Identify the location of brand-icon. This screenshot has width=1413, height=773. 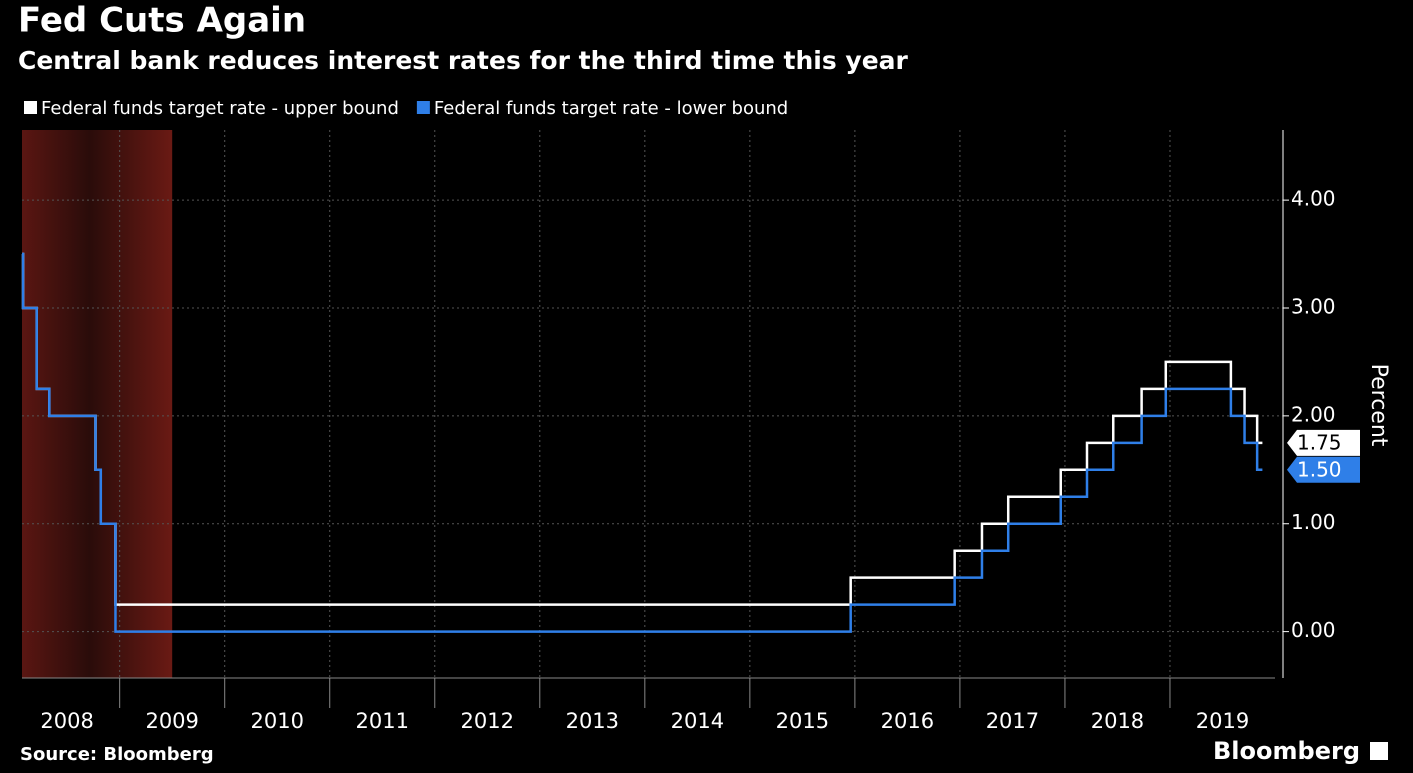
(1379, 751).